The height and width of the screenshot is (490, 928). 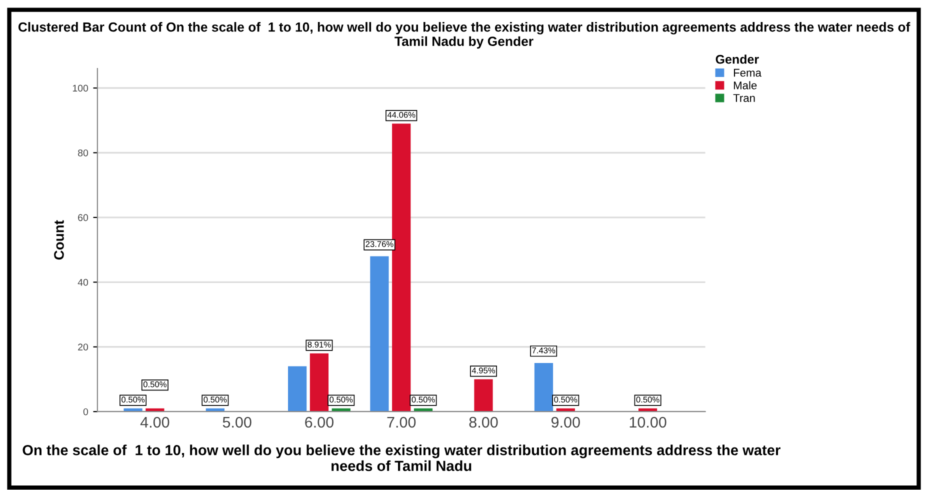 I want to click on x-tick-label: 6.00, so click(x=319, y=422).